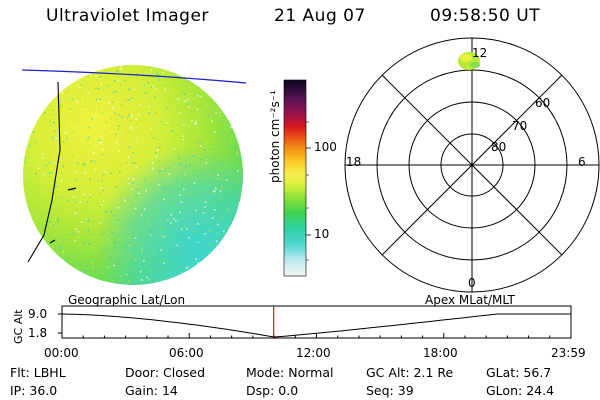  I want to click on polar-label-18: 18, so click(354, 162).